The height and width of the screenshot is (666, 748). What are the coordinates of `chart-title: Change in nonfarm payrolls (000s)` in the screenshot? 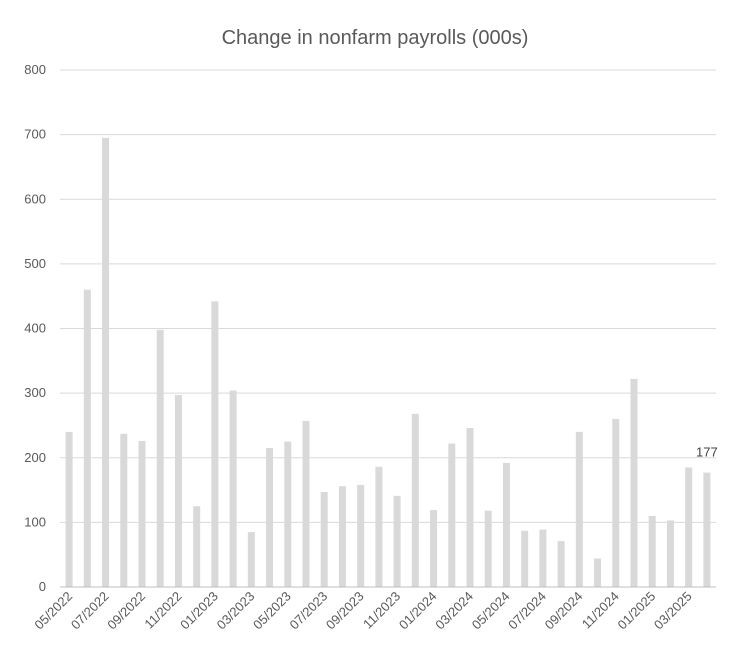 It's located at (375, 38).